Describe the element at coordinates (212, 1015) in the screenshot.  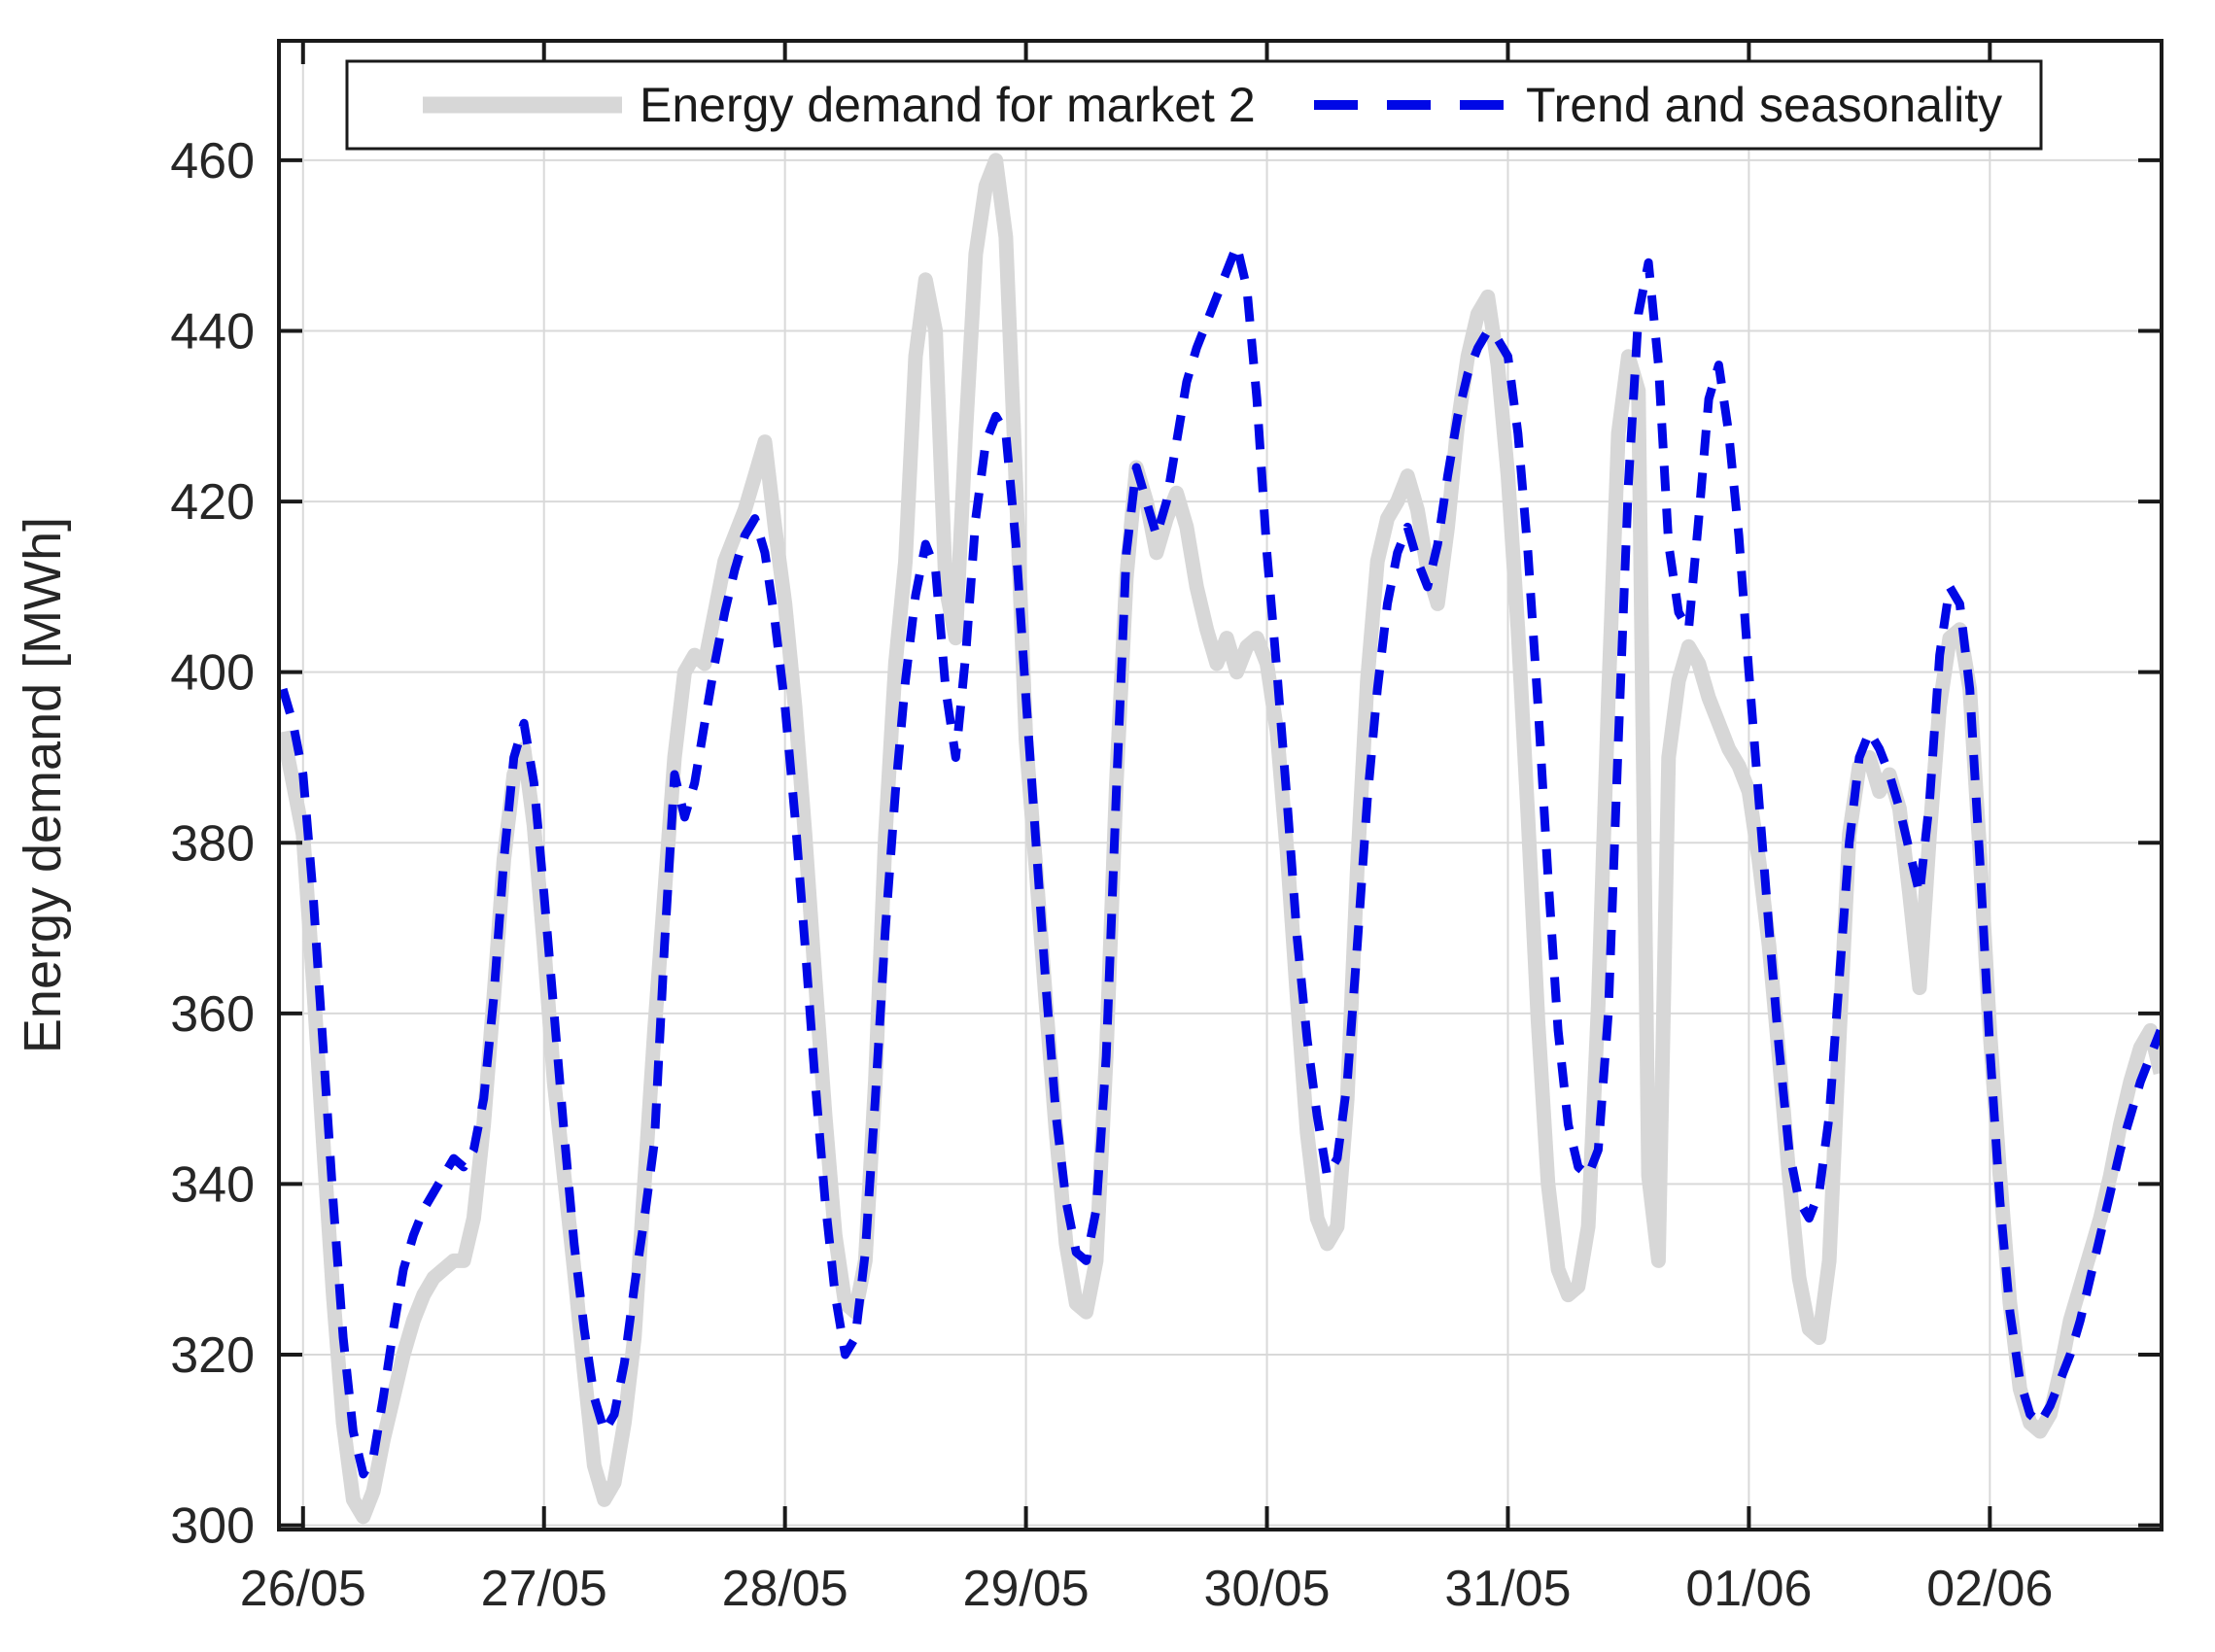
I see `y-tick-label: 360` at that location.